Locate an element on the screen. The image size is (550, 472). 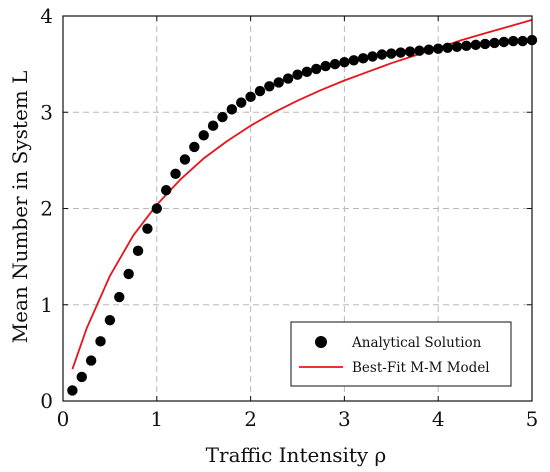
x-axis-title: Traffic Intensity ρ is located at coordinates (296, 455).